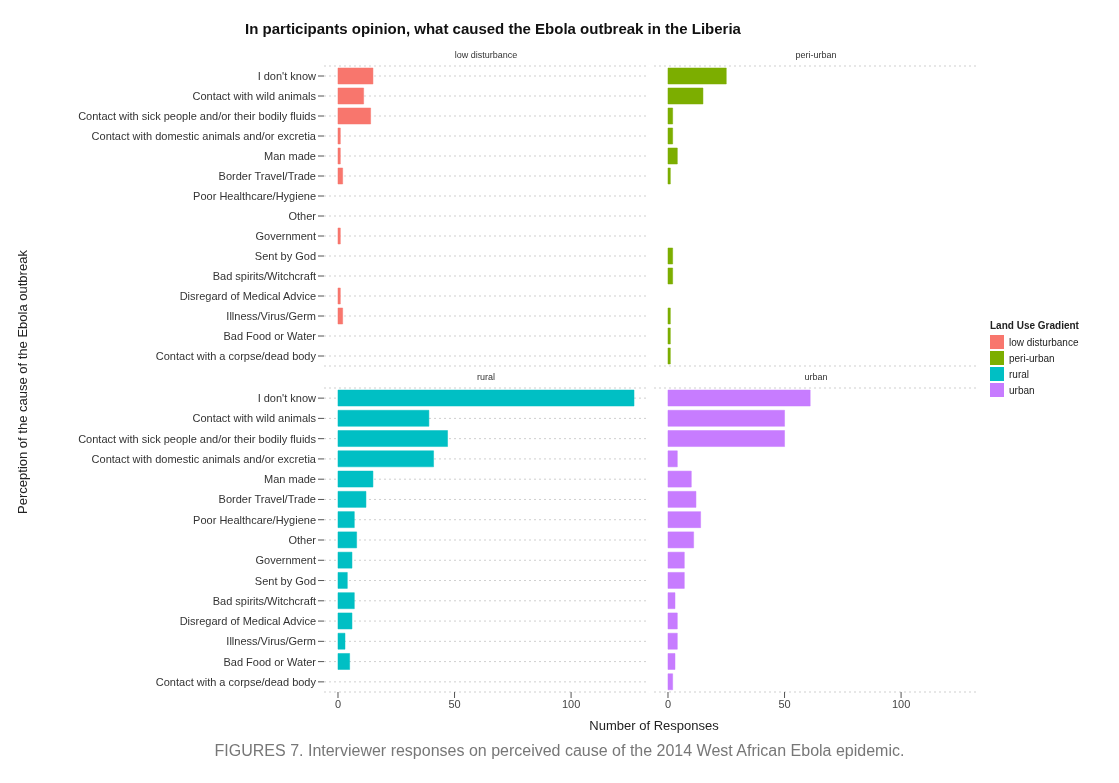 This screenshot has height=783, width=1119. I want to click on chart-subtitle: peri-urban, so click(816, 55).